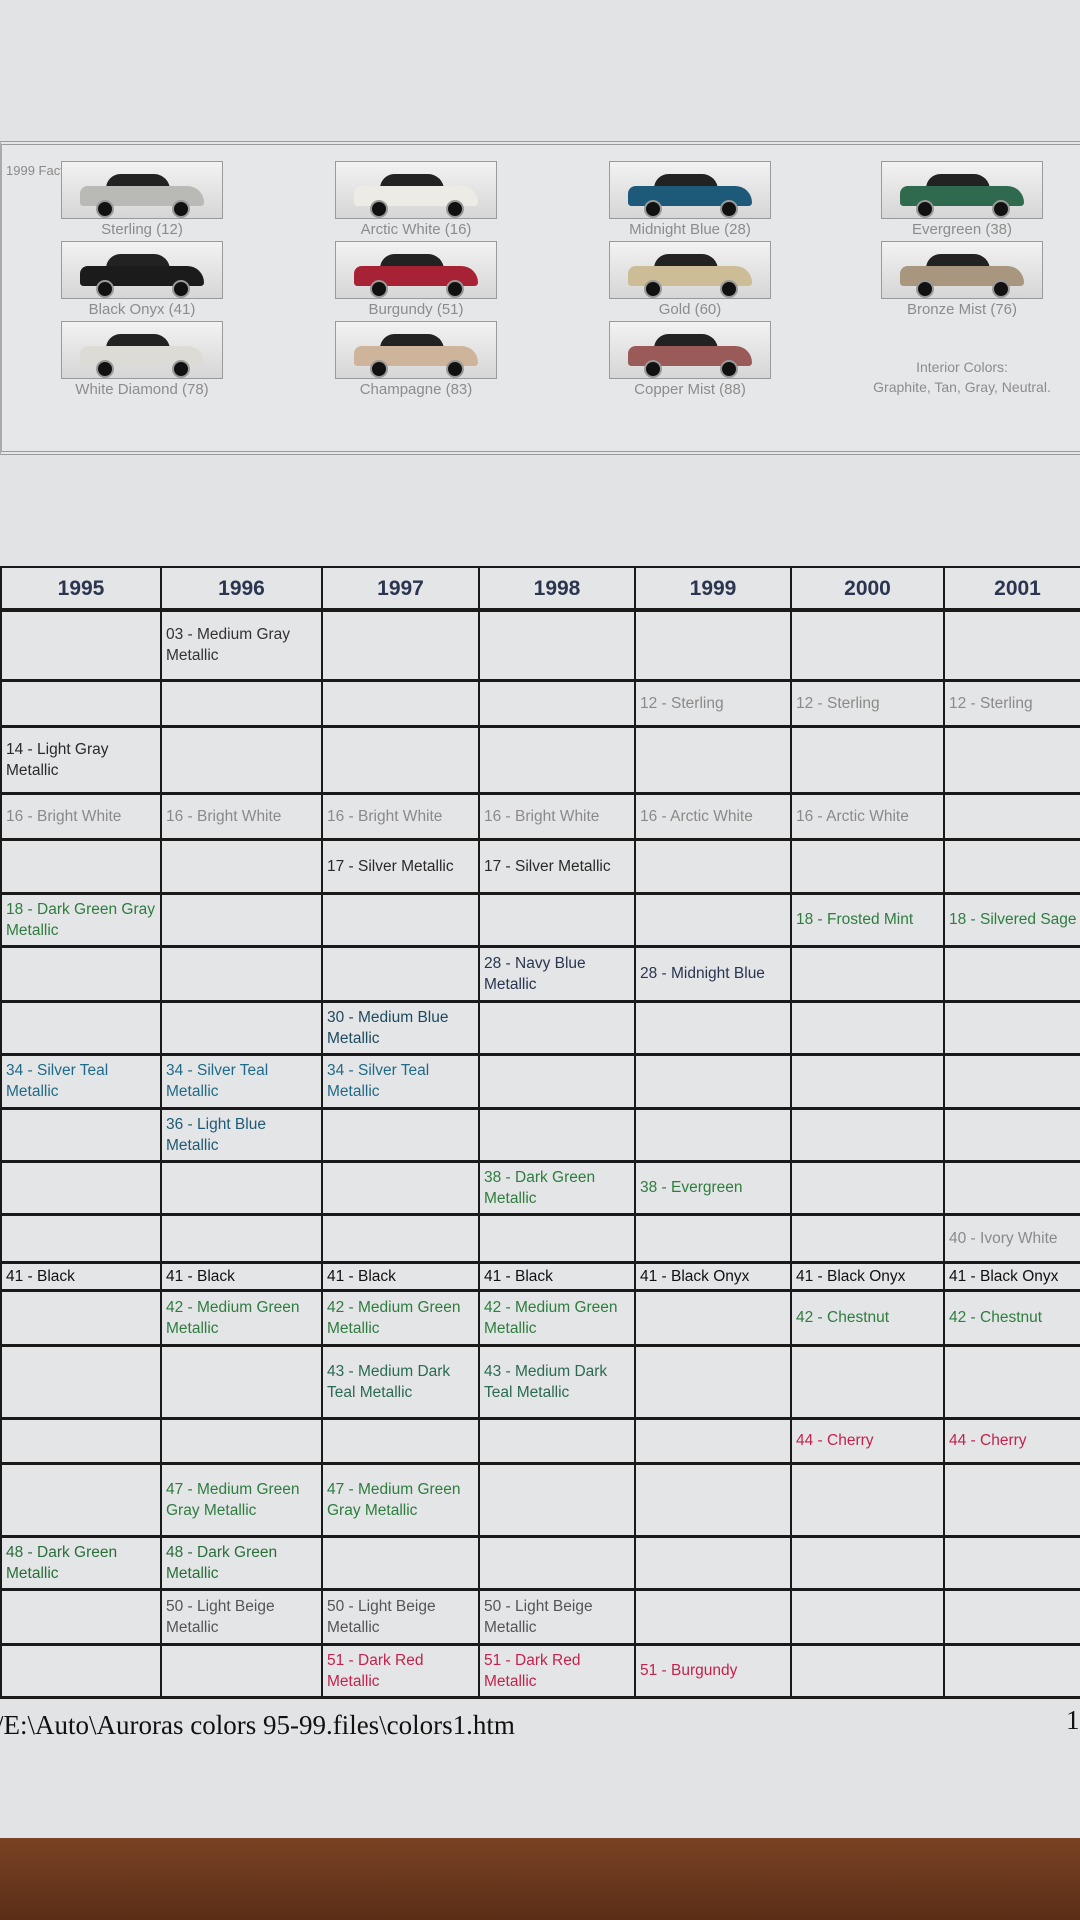 The width and height of the screenshot is (1080, 1920). Describe the element at coordinates (142, 389) in the screenshot. I see `car-color-label: White Diamond (78)` at that location.